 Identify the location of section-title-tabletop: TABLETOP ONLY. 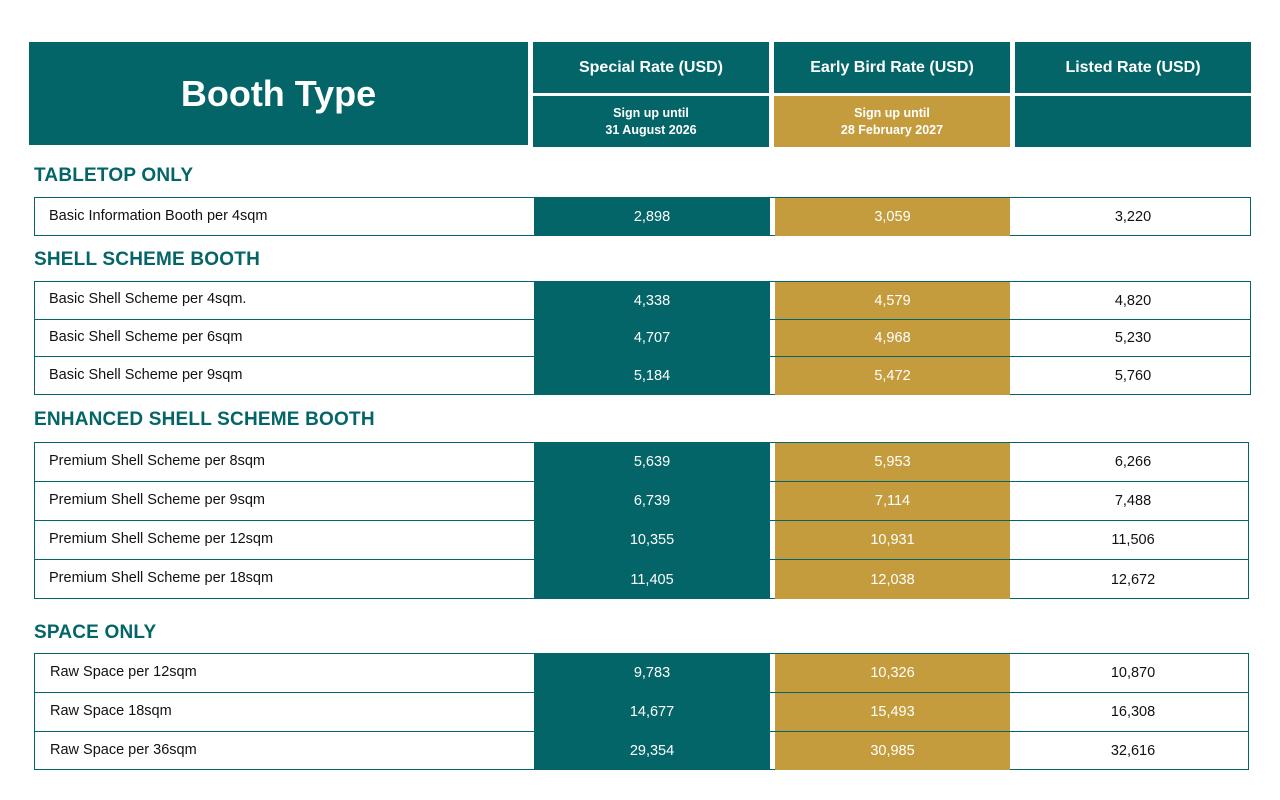
(114, 175).